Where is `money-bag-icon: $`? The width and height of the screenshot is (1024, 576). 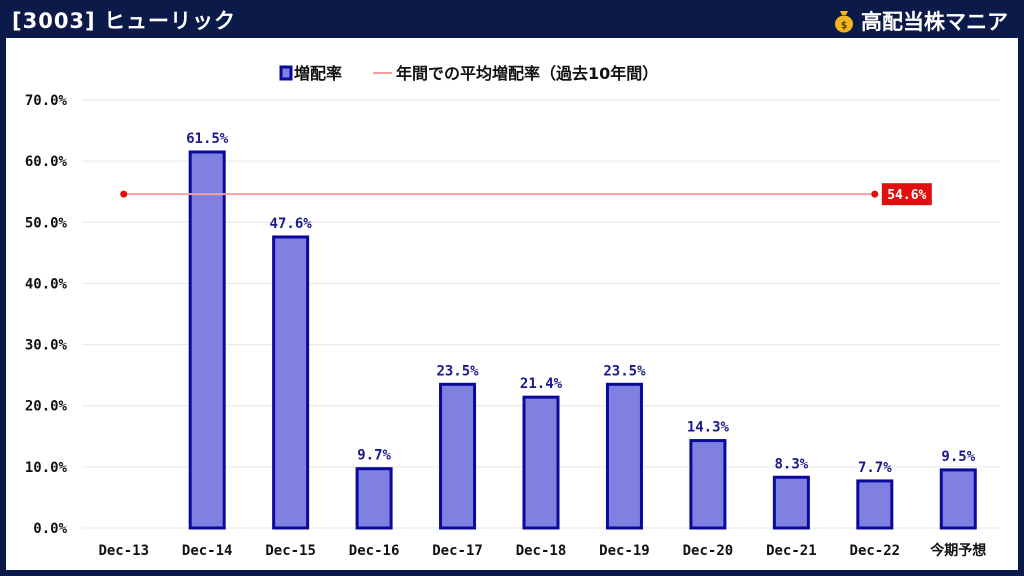
money-bag-icon: $ is located at coordinates (844, 22).